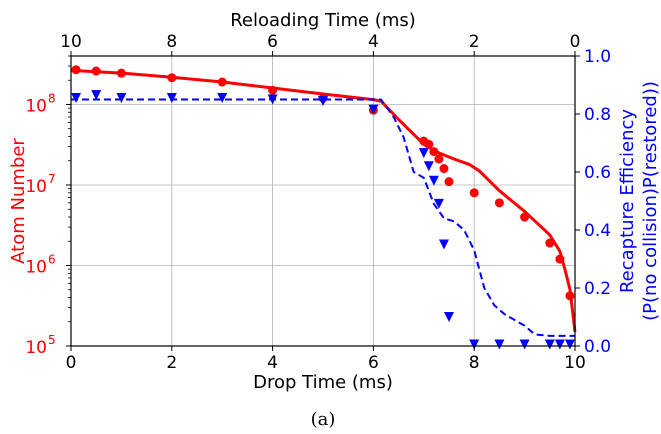  Describe the element at coordinates (373, 42) in the screenshot. I see `x-top-tick-label: 4` at that location.